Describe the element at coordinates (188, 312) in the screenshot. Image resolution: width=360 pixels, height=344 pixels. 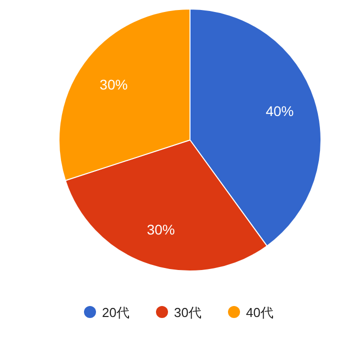
I see `legend-label: 30代` at that location.